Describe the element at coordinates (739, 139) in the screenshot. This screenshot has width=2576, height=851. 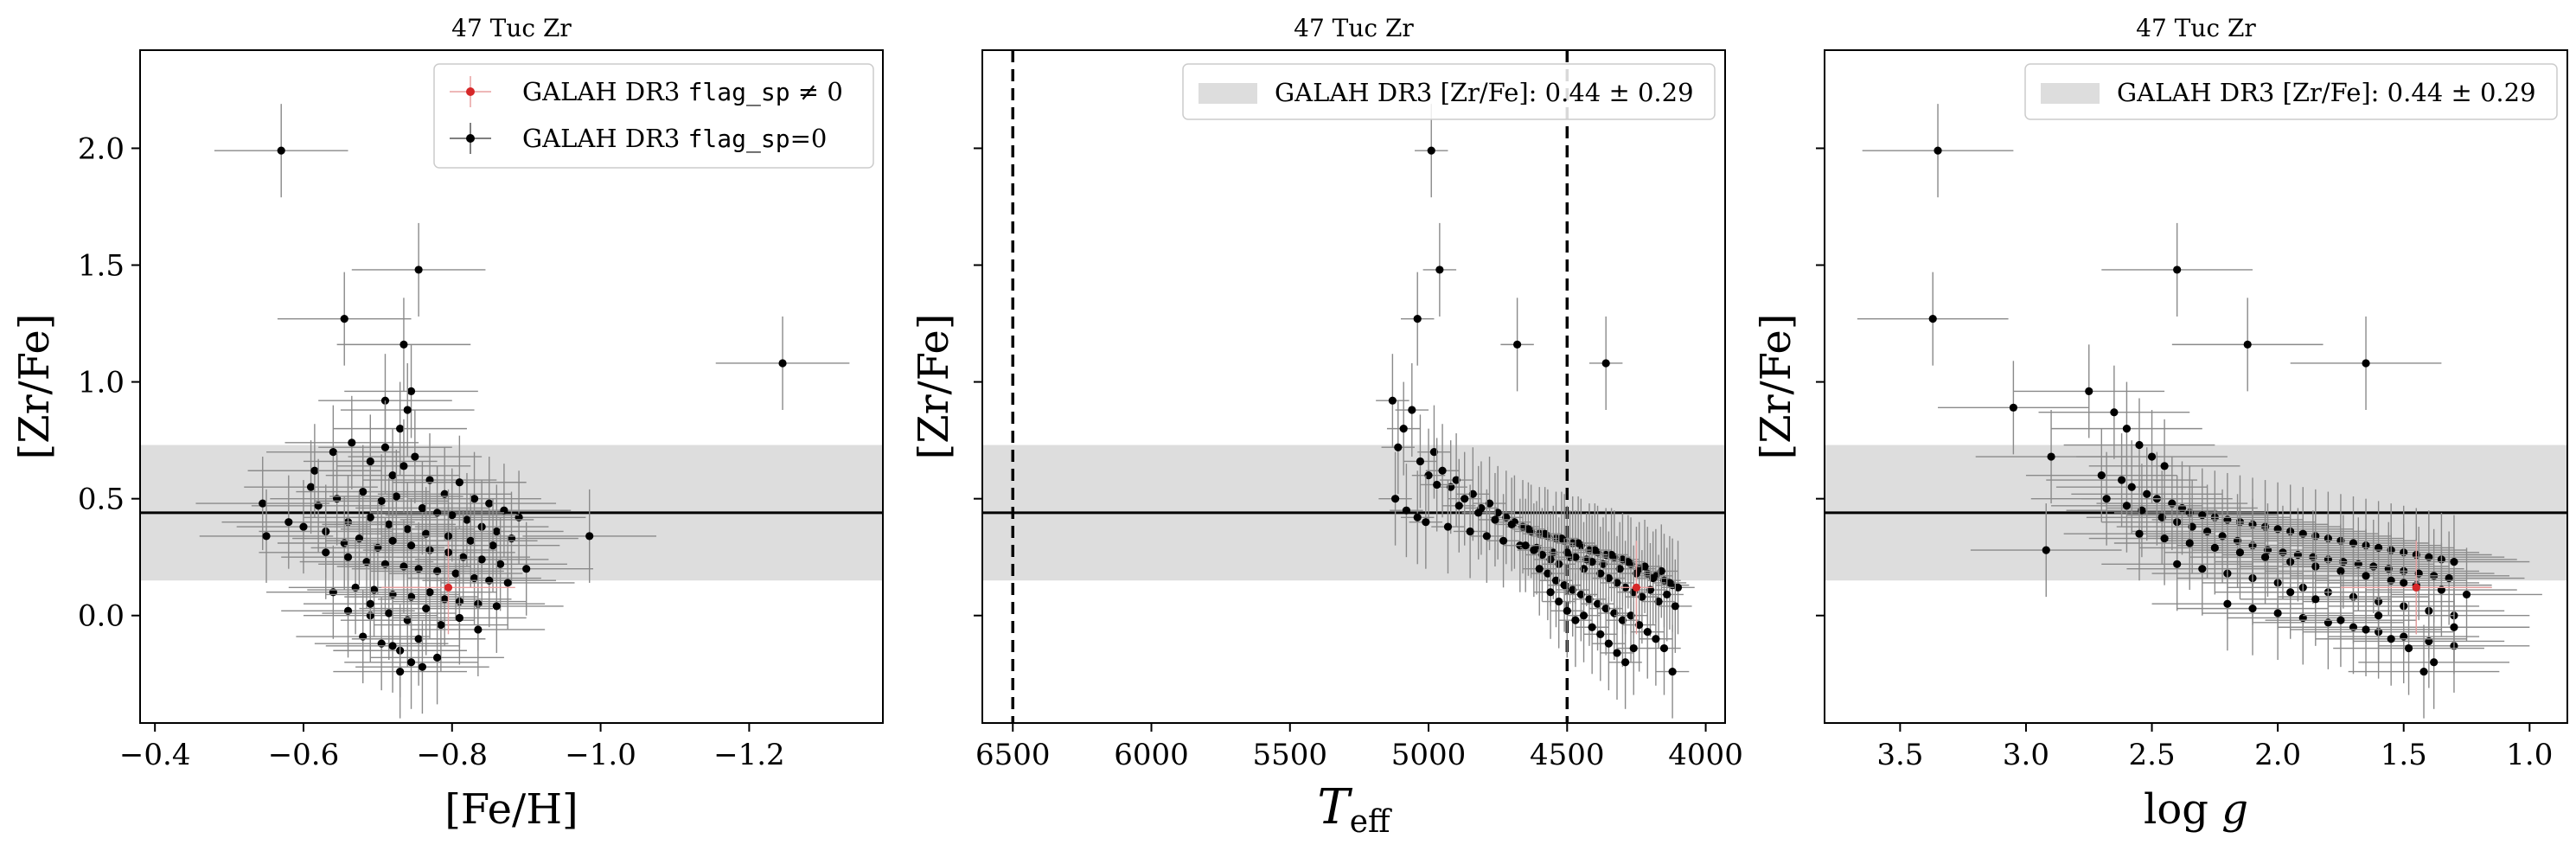
I see `legend-label-code: flag_sp` at that location.